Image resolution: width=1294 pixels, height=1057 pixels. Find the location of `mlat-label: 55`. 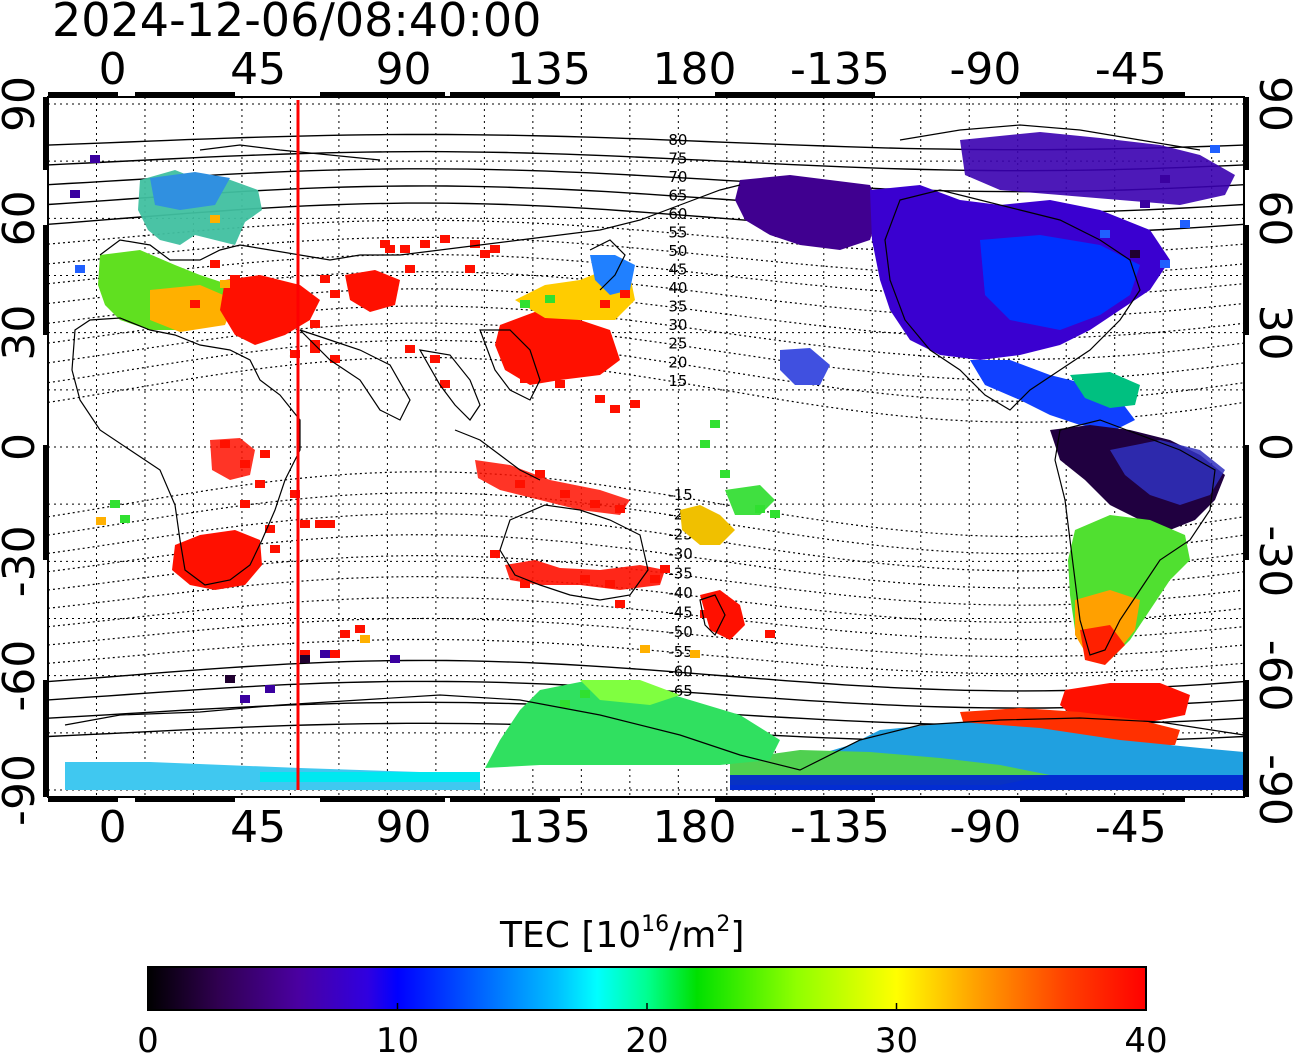

mlat-label: 55 is located at coordinates (677, 233).